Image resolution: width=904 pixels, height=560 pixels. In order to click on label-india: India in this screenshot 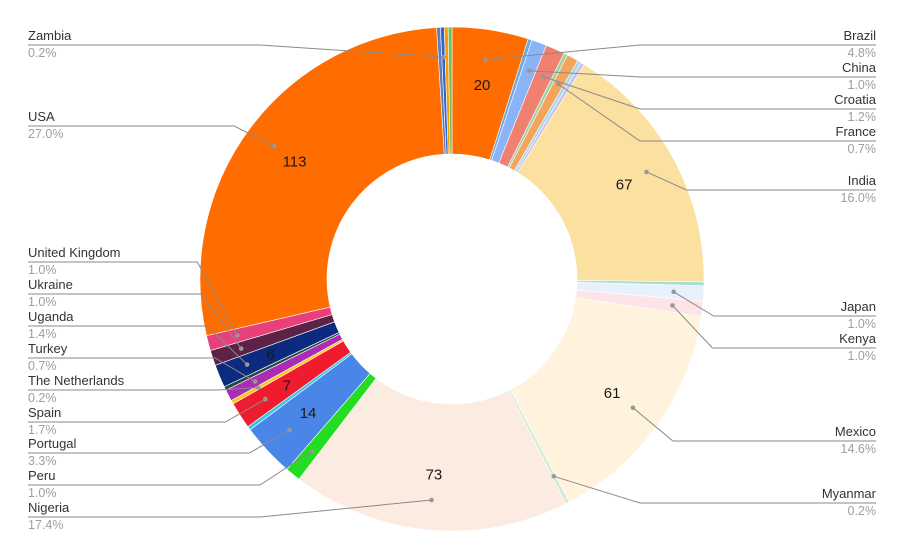, I will do `click(862, 180)`.